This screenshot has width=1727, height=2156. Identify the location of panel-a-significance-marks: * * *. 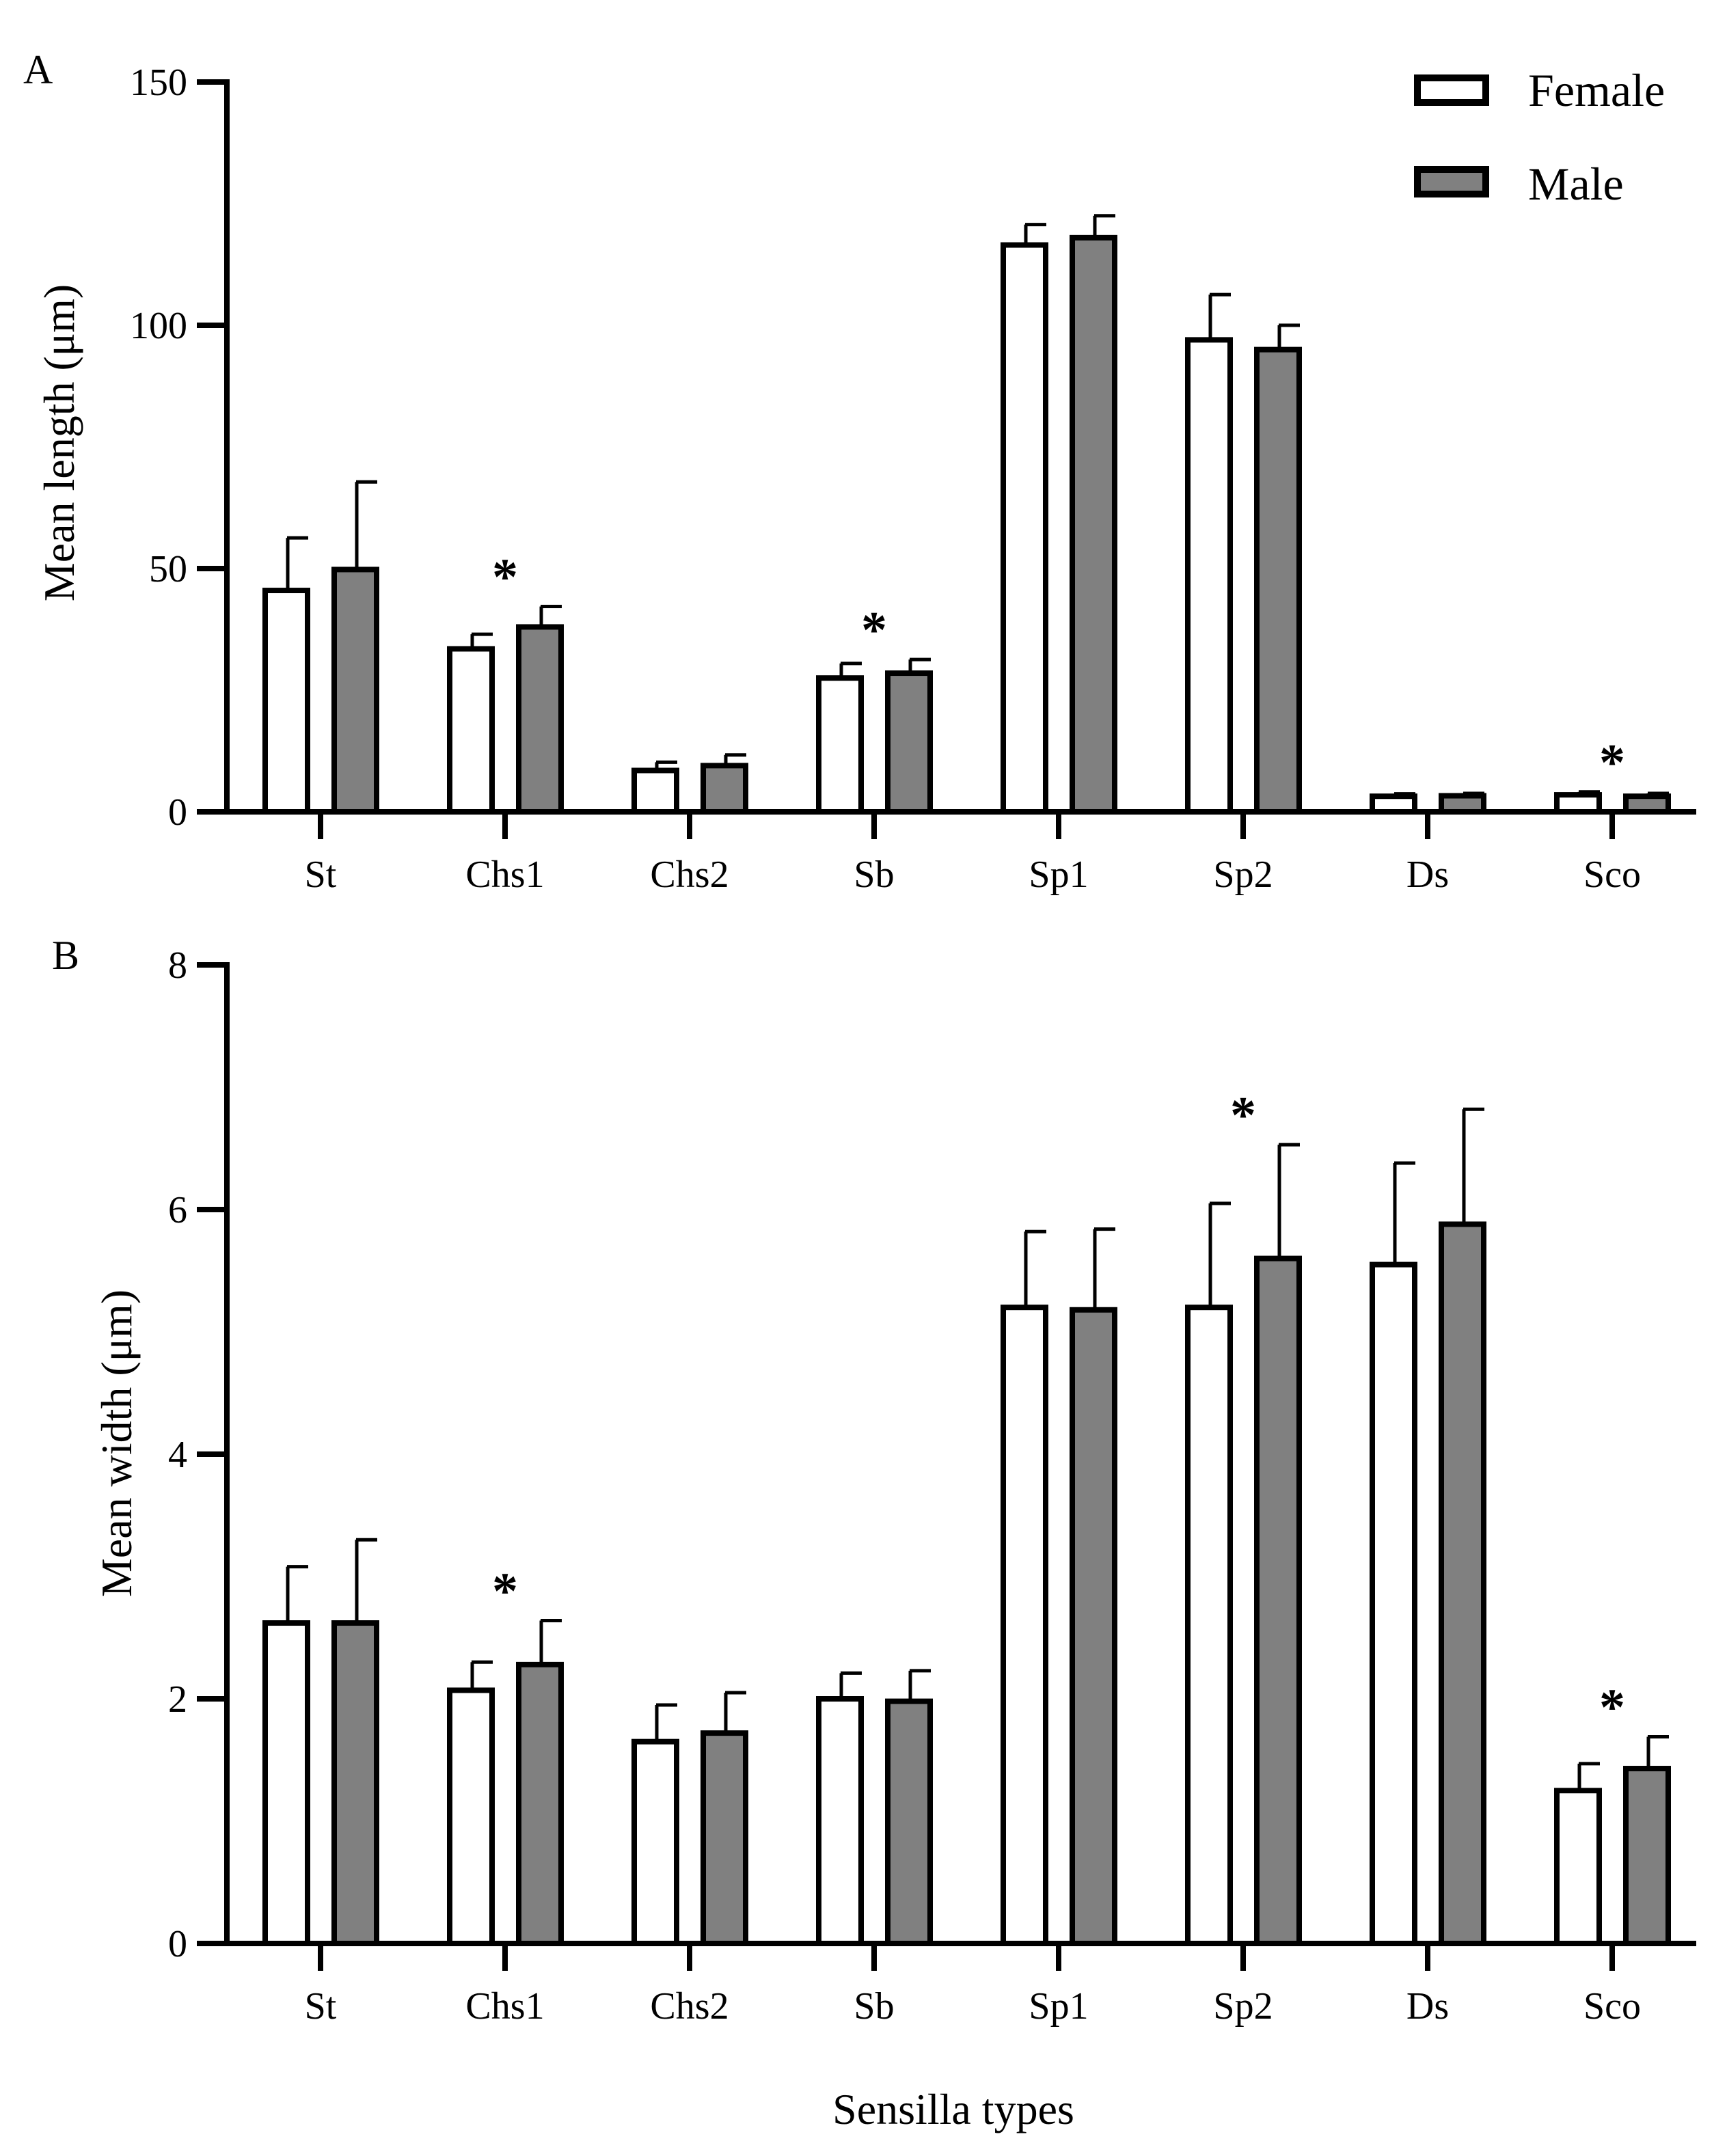
(1058, 670).